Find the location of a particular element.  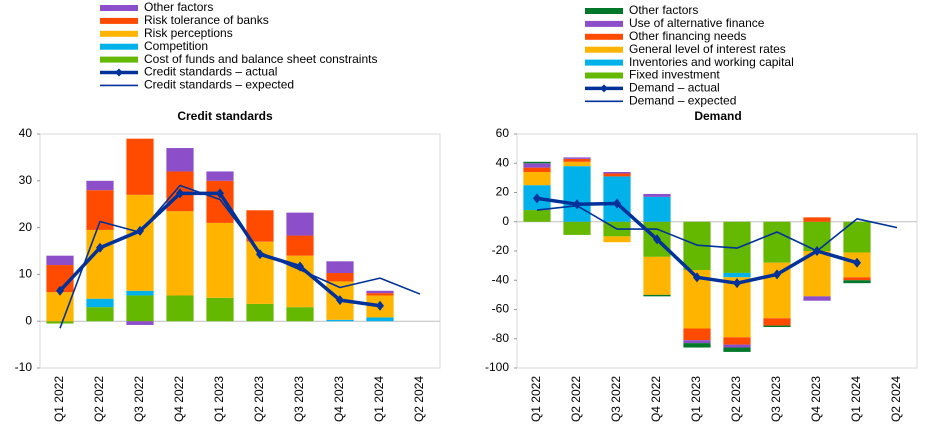

line is located at coordinates (240, 256).